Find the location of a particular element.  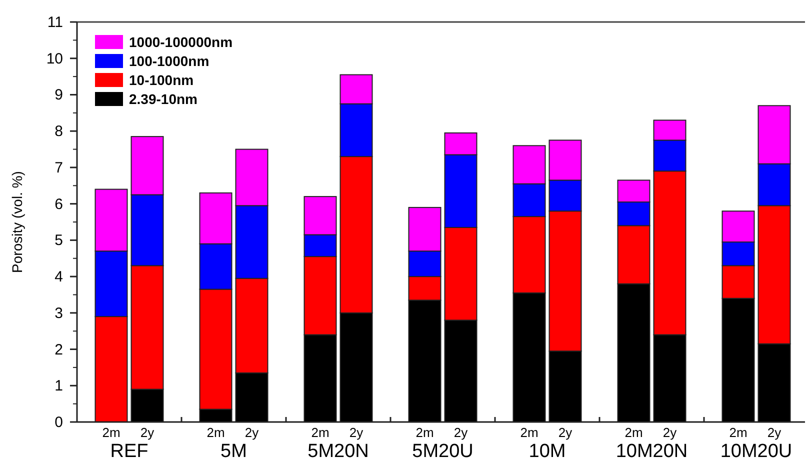

y-tick-label: 0 is located at coordinates (58, 422).